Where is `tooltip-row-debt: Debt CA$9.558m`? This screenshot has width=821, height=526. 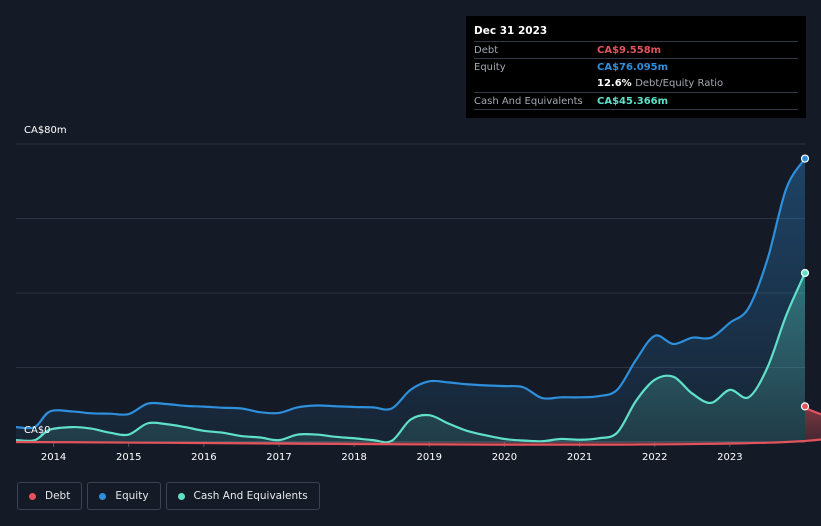 tooltip-row-debt: Debt CA$9.558m is located at coordinates (636, 49).